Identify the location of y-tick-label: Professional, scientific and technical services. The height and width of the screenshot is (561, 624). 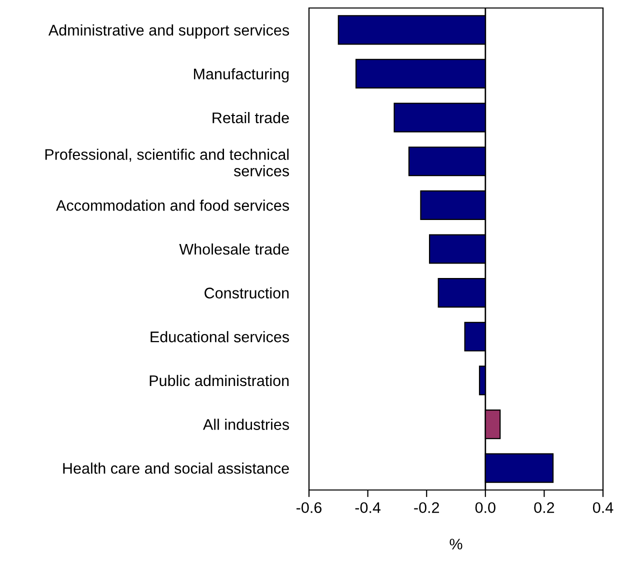
(167, 162).